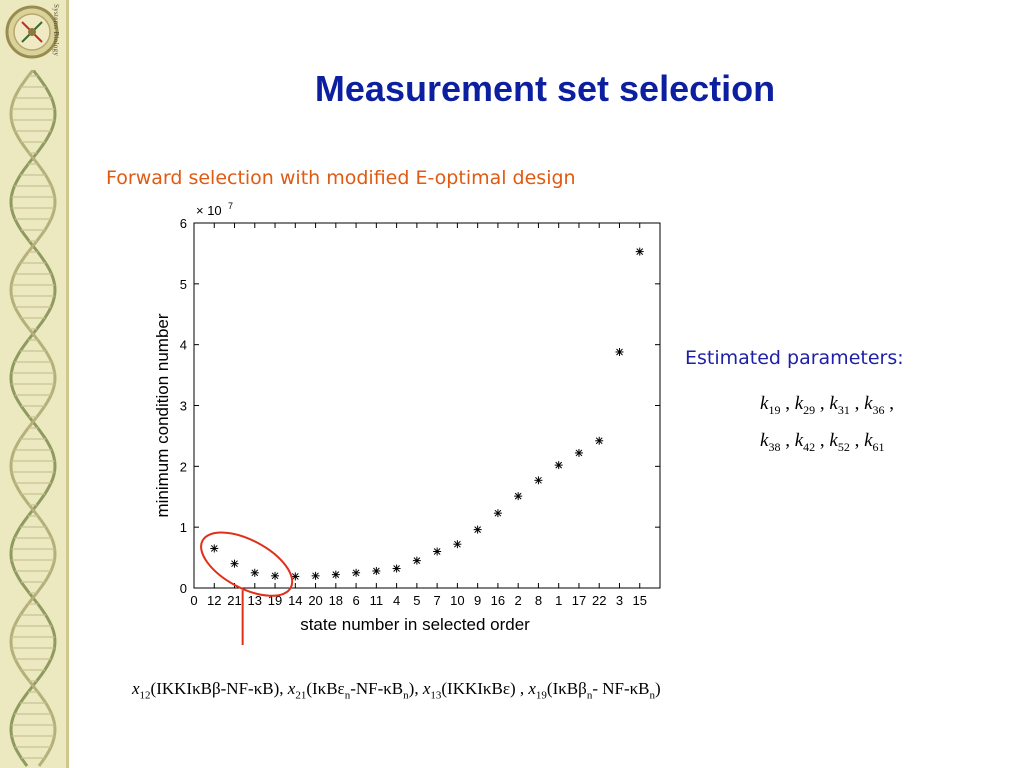  I want to click on x-tick-label: 14, so click(295, 600).